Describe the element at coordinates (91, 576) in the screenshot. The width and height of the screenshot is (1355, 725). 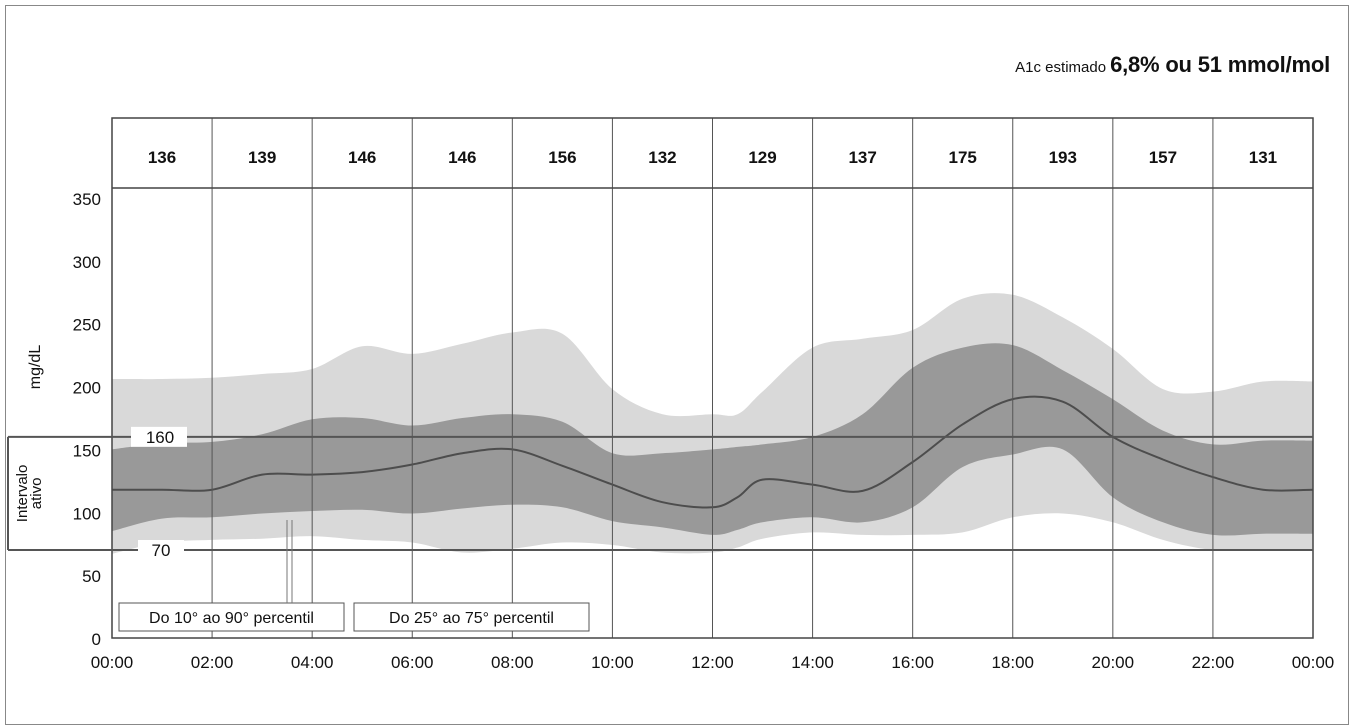
I see `y-tick-label: 50` at that location.